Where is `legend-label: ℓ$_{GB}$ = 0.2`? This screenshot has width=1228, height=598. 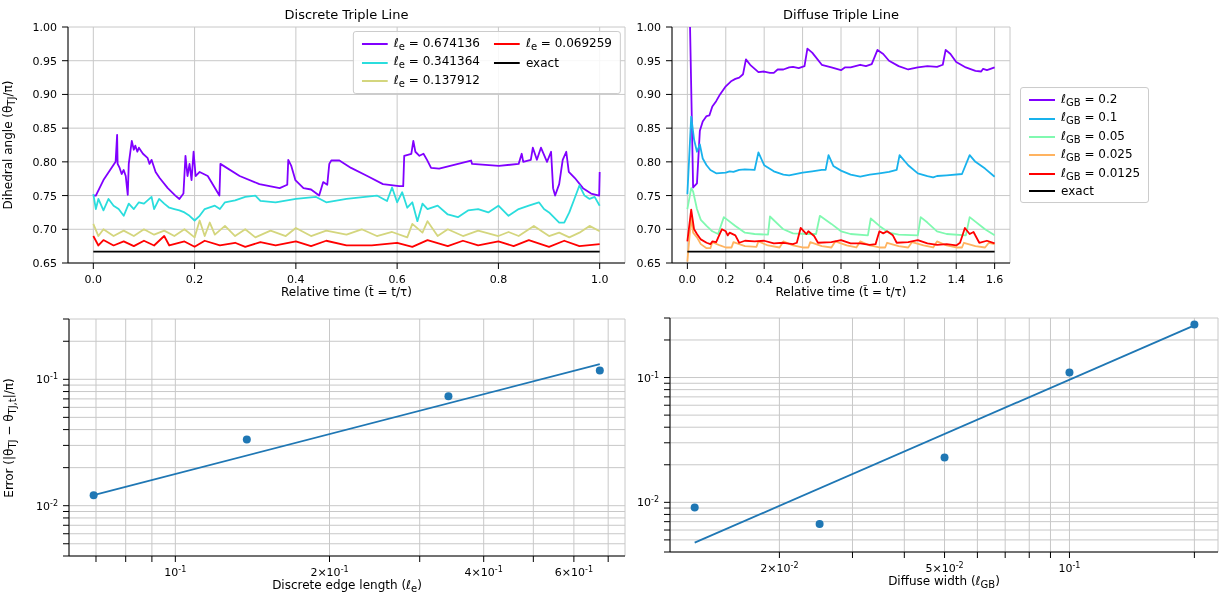
legend-label: ℓ$_{GB}$ = 0.2 is located at coordinates (1089, 100).